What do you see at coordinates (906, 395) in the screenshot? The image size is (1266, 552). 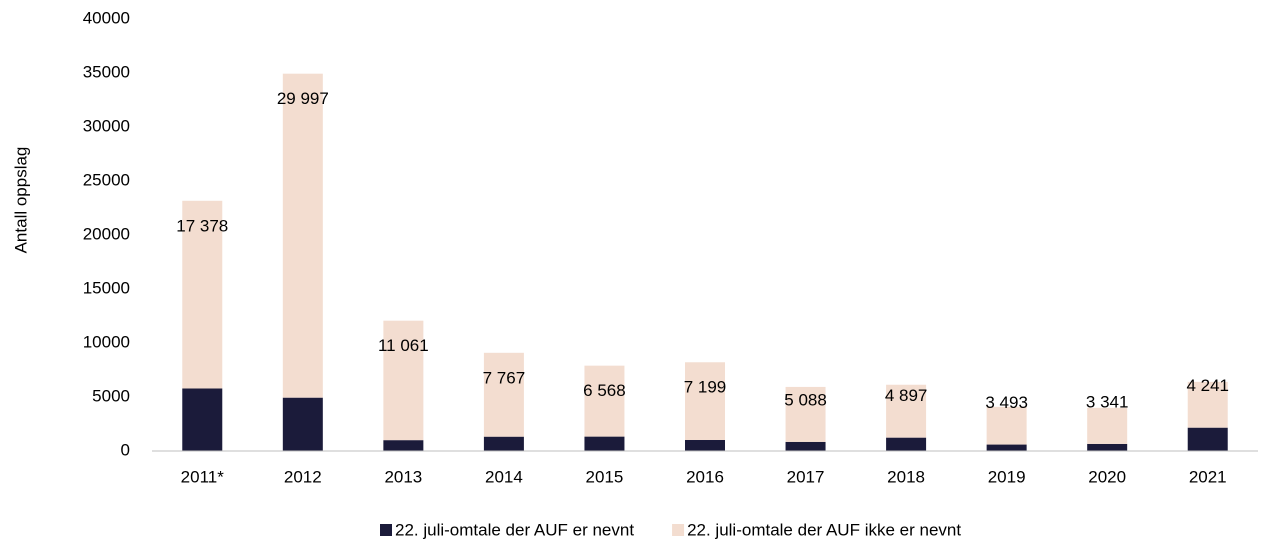 I see `data-label: 4 897` at bounding box center [906, 395].